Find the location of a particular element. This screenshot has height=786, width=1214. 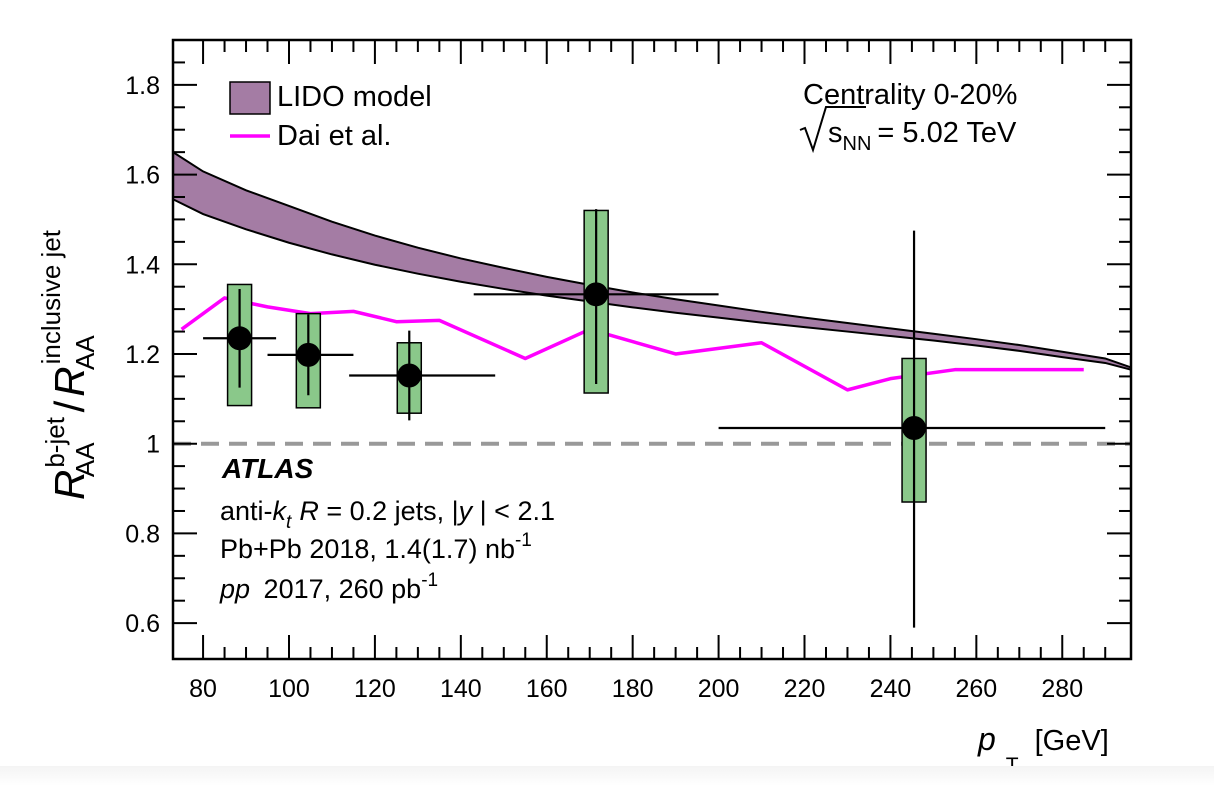

y-tick-label: 1.8 is located at coordinates (142, 86).